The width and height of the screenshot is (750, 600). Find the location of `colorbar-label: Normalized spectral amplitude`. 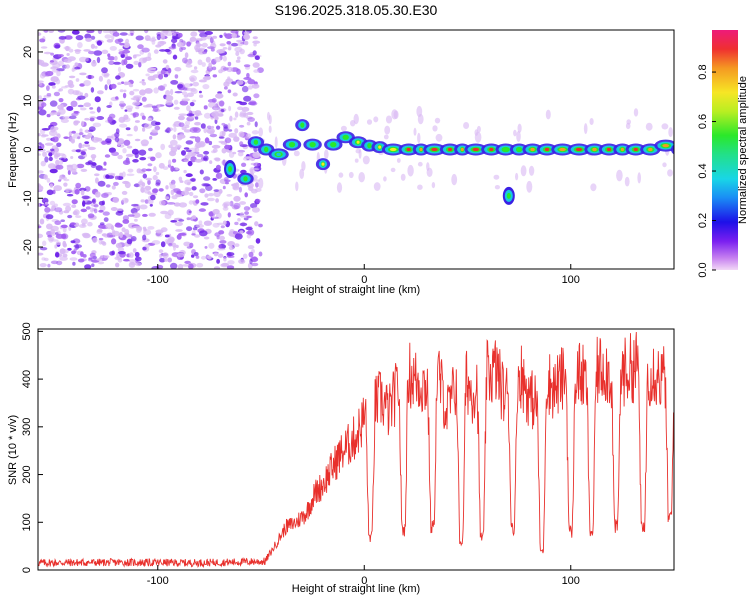

colorbar-label: Normalized spectral amplitude is located at coordinates (743, 150).